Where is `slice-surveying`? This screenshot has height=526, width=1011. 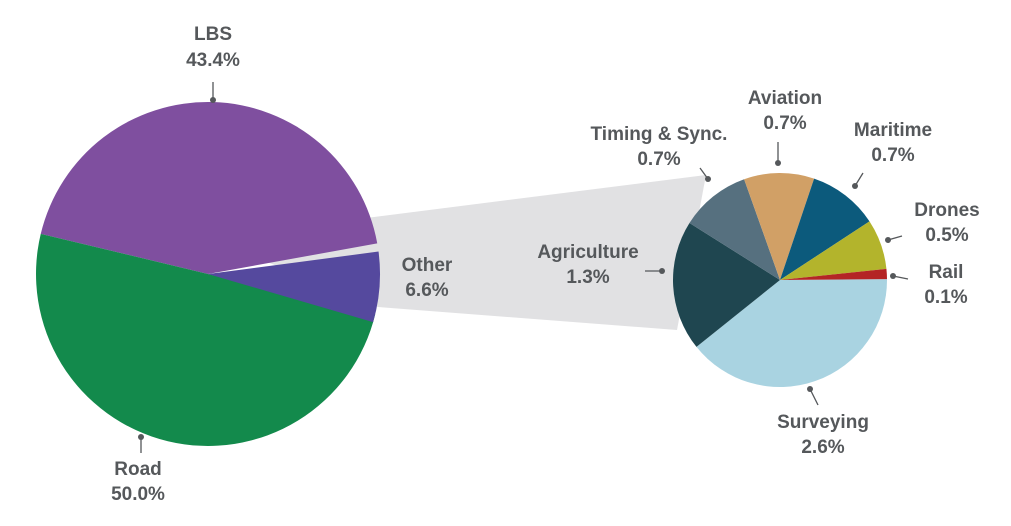
slice-surveying is located at coordinates (792, 333).